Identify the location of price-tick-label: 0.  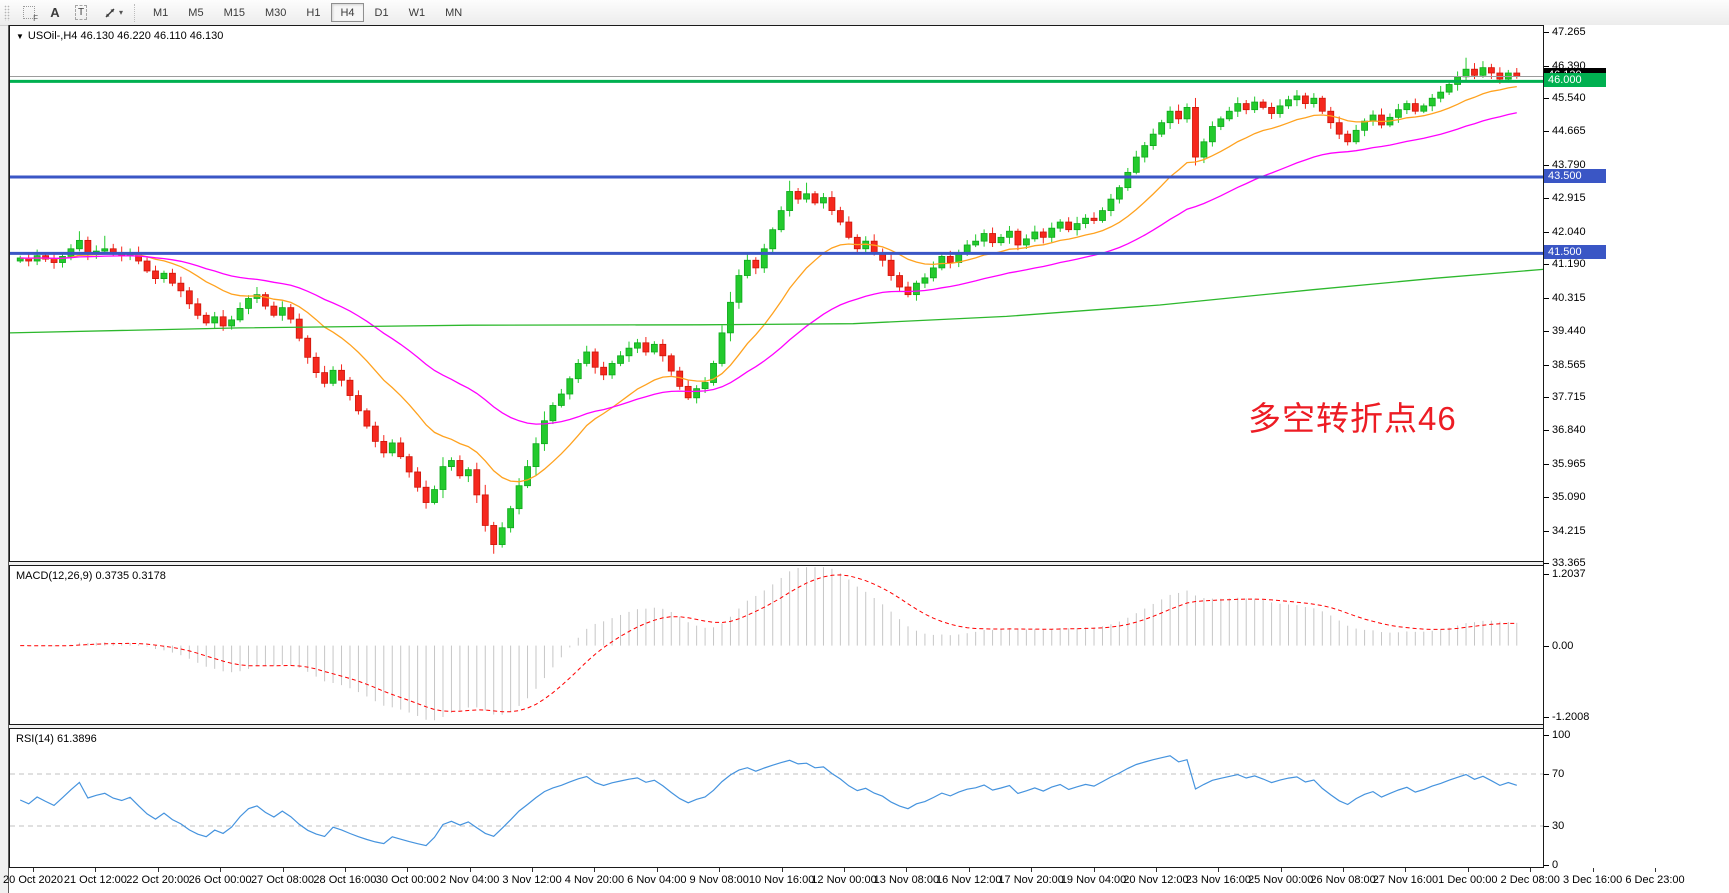
(1555, 865).